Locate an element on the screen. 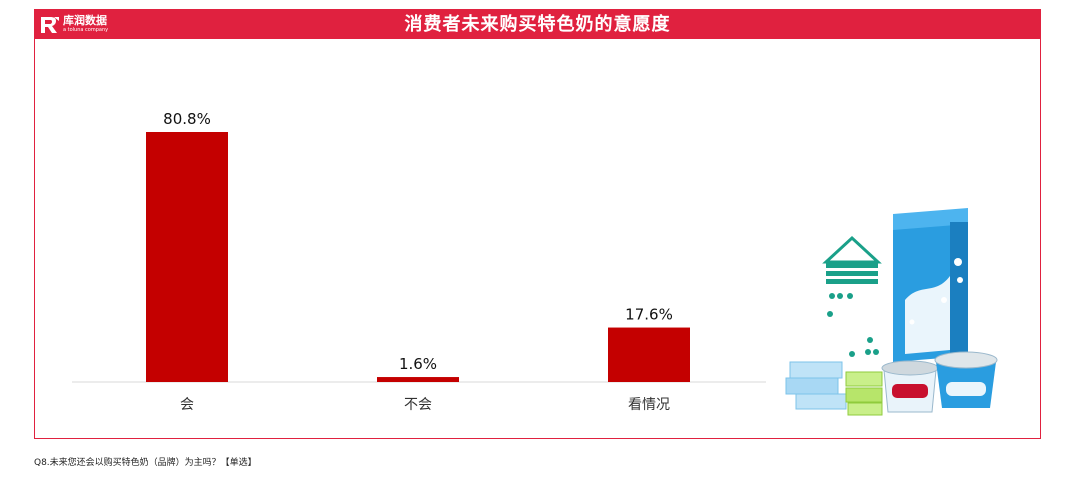 This screenshot has height=481, width=1080. category-label-2: 看情况 is located at coordinates (649, 405).